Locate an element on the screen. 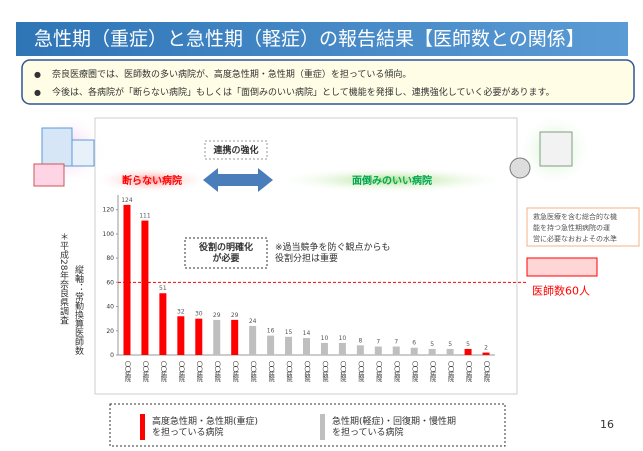 Image resolution: width=643 pixels, height=451 pixels. note: 役割の明確化が必要 is located at coordinates (225, 252).